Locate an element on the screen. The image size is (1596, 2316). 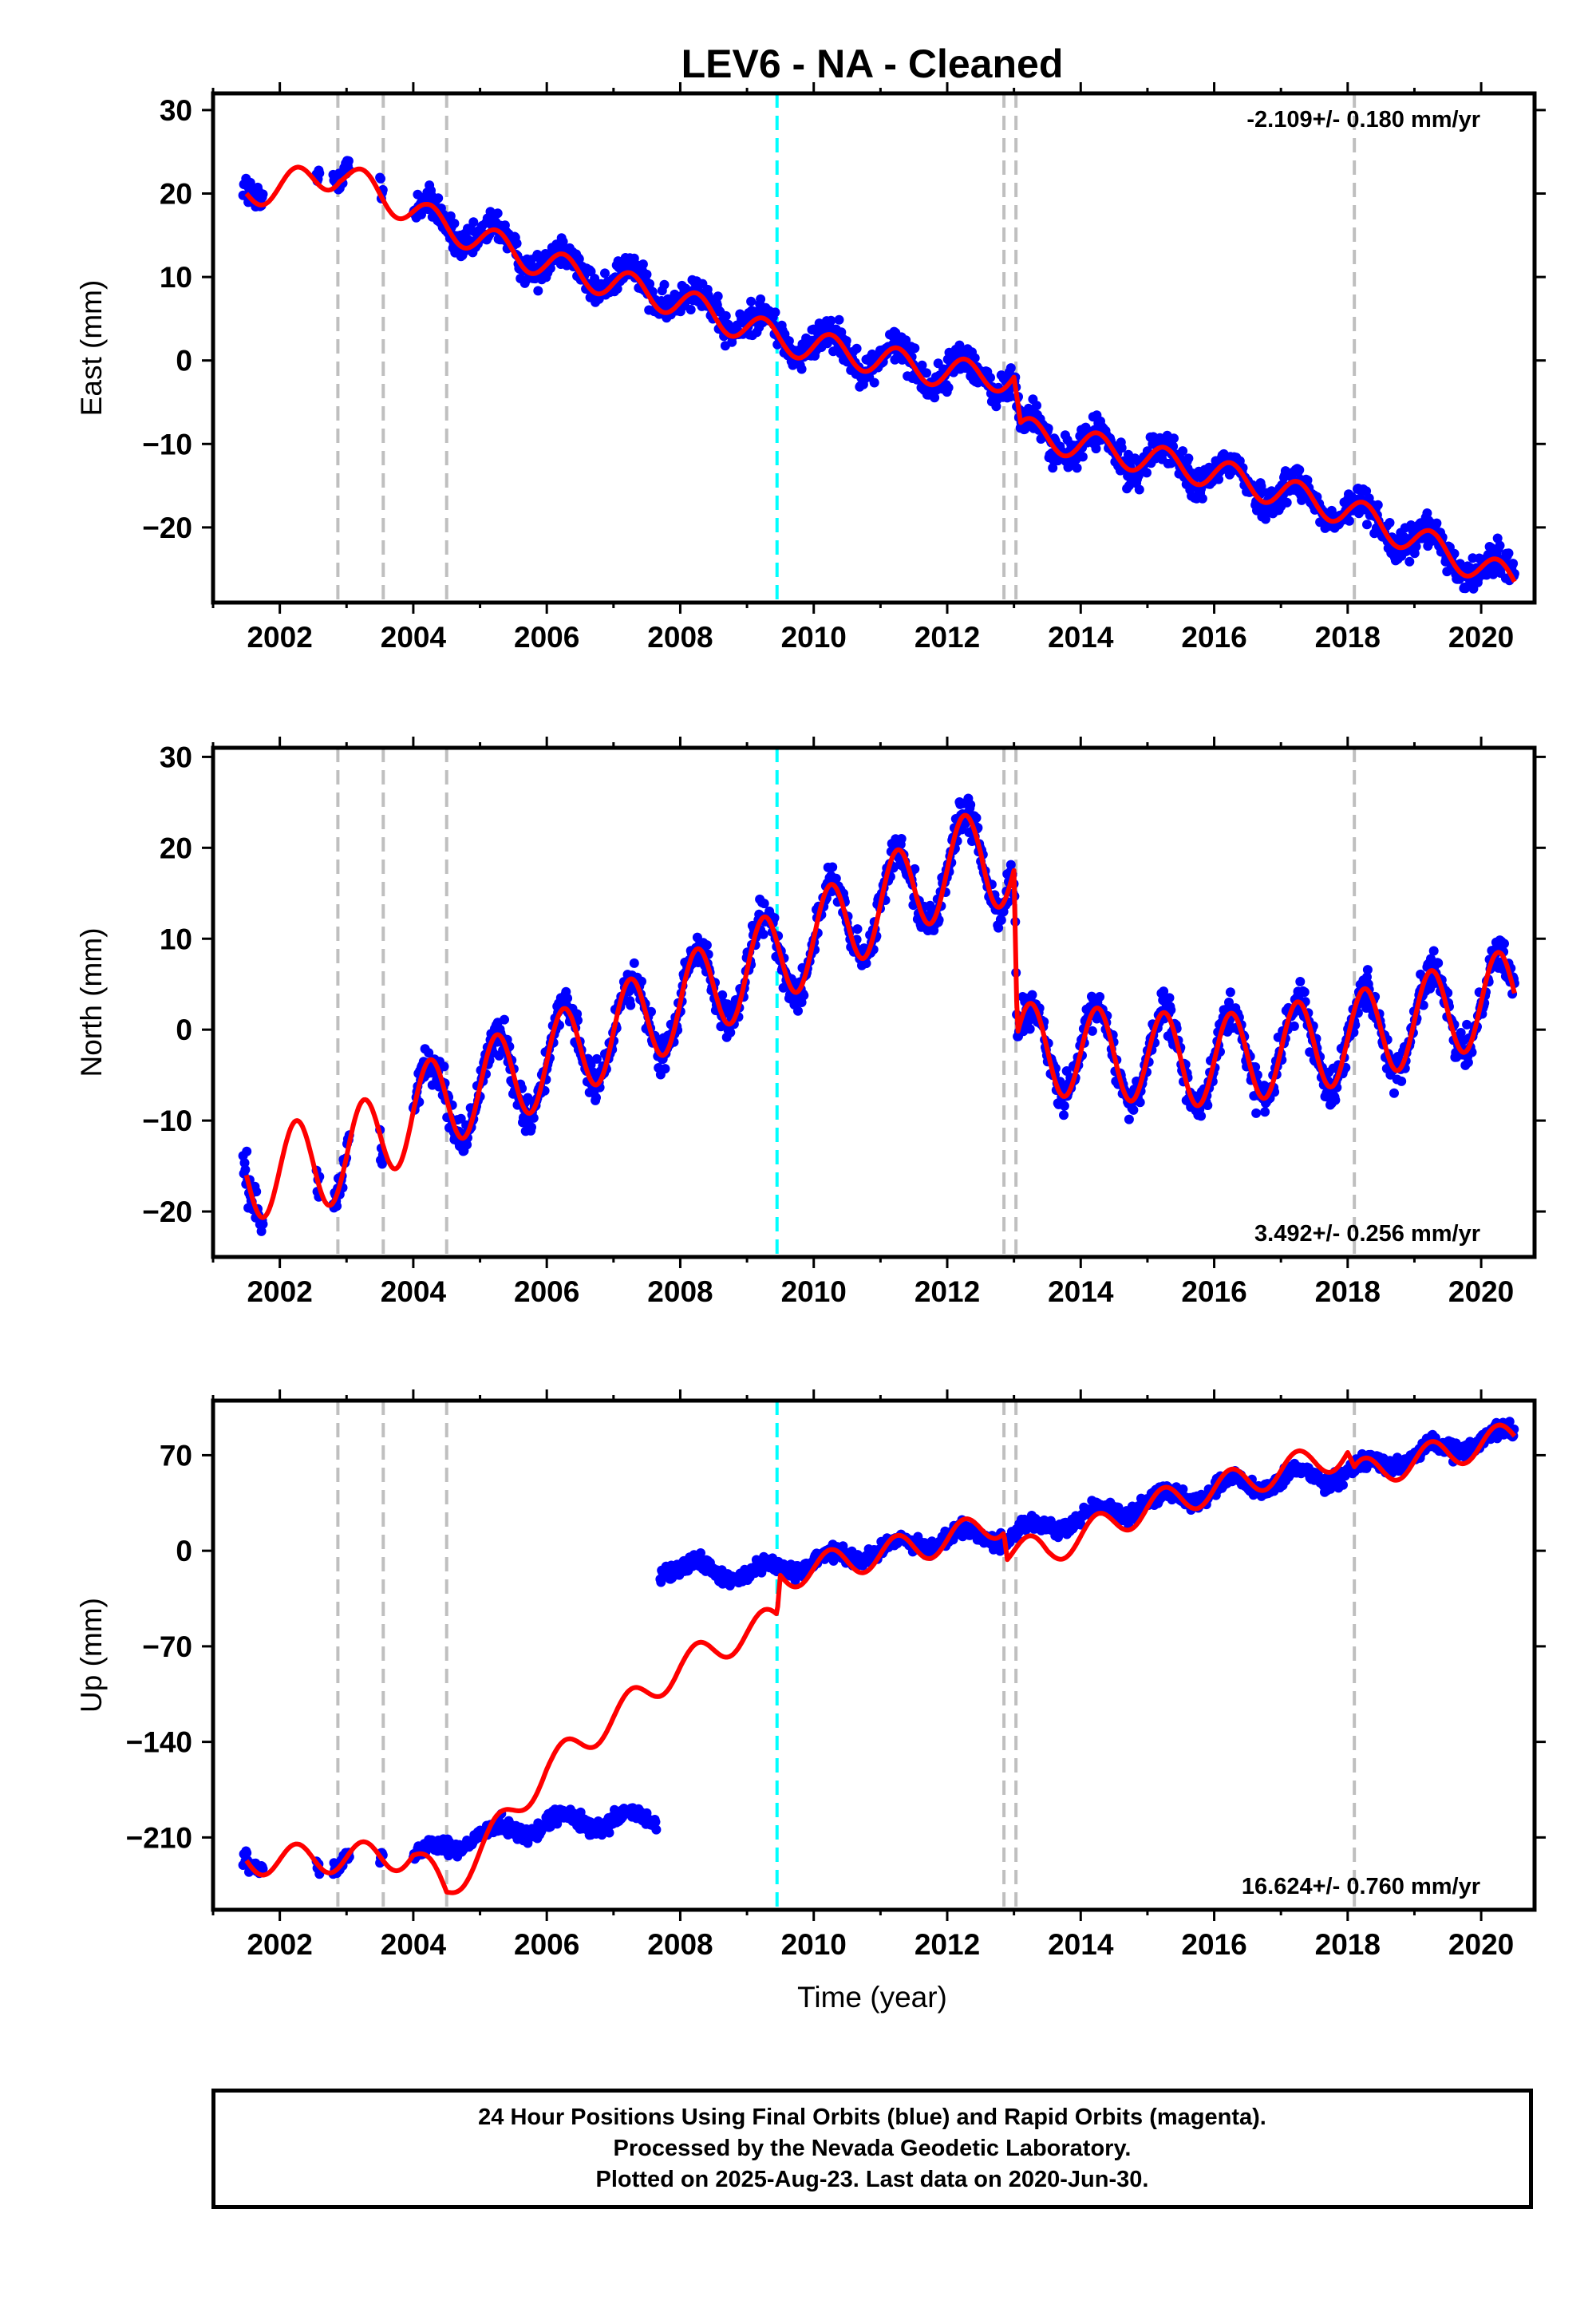
x-tick-label: 2010 is located at coordinates (814, 637).